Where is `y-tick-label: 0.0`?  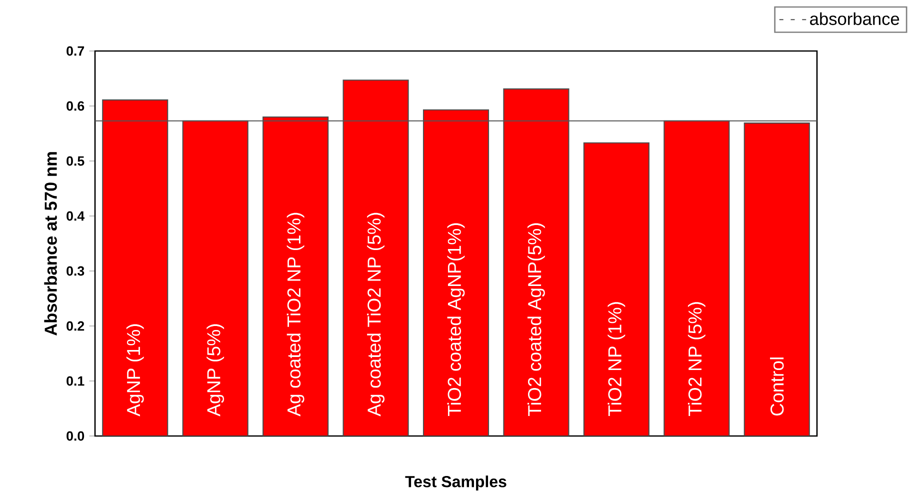
y-tick-label: 0.0 is located at coordinates (75, 436).